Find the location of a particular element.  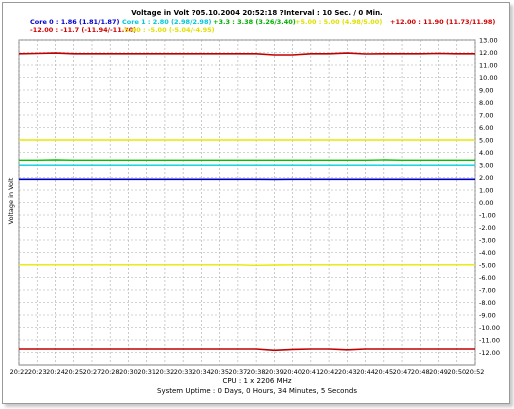

y-tick-label: -2.00 is located at coordinates (487, 228).